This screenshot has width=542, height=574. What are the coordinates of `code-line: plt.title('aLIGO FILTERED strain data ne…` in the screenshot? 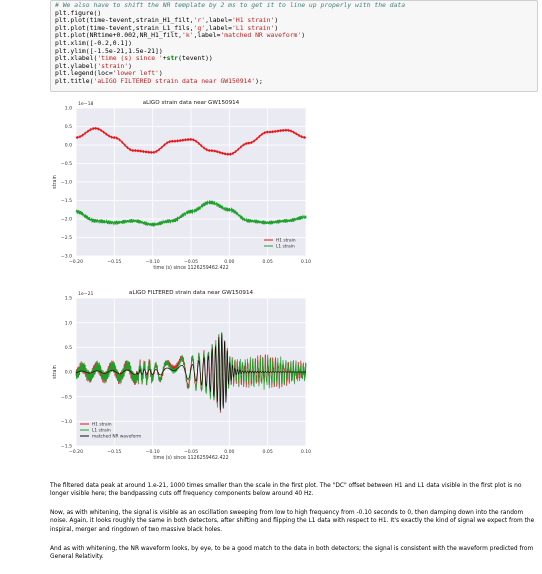 It's located at (294, 81).